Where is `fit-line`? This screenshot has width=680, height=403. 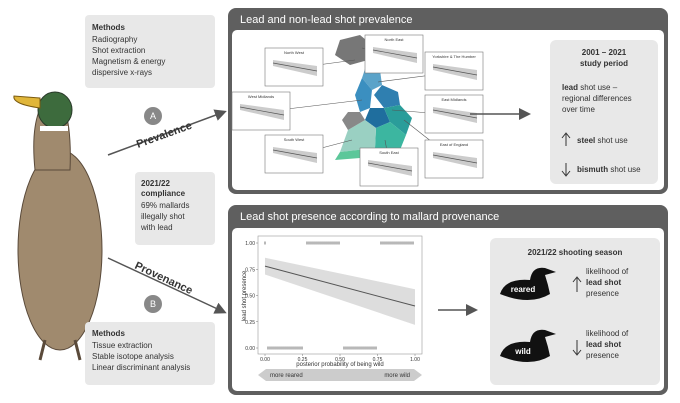 fit-line is located at coordinates (340, 286).